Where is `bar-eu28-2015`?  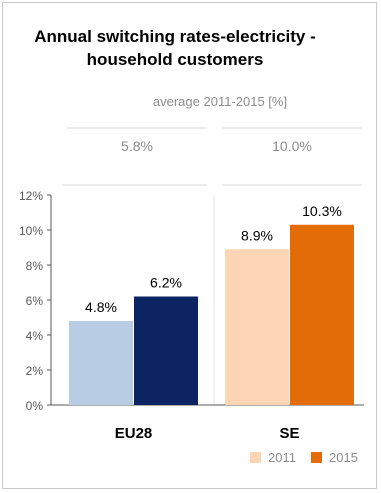 bar-eu28-2015 is located at coordinates (166, 350).